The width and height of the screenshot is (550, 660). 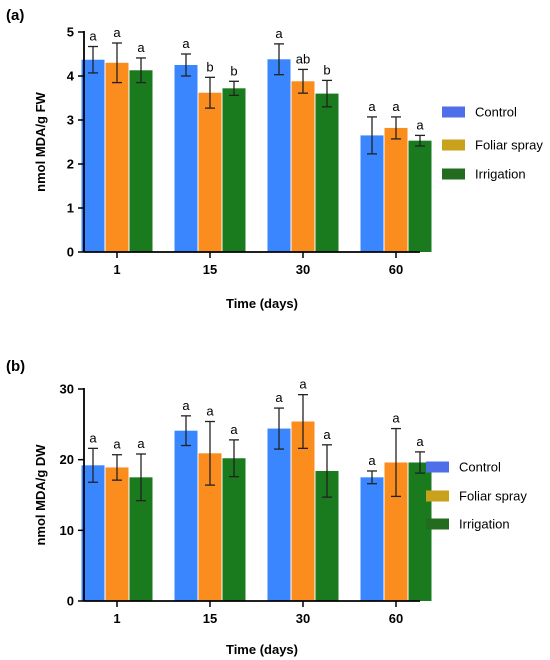 I want to click on y-tick-label: 3, so click(x=70, y=120).